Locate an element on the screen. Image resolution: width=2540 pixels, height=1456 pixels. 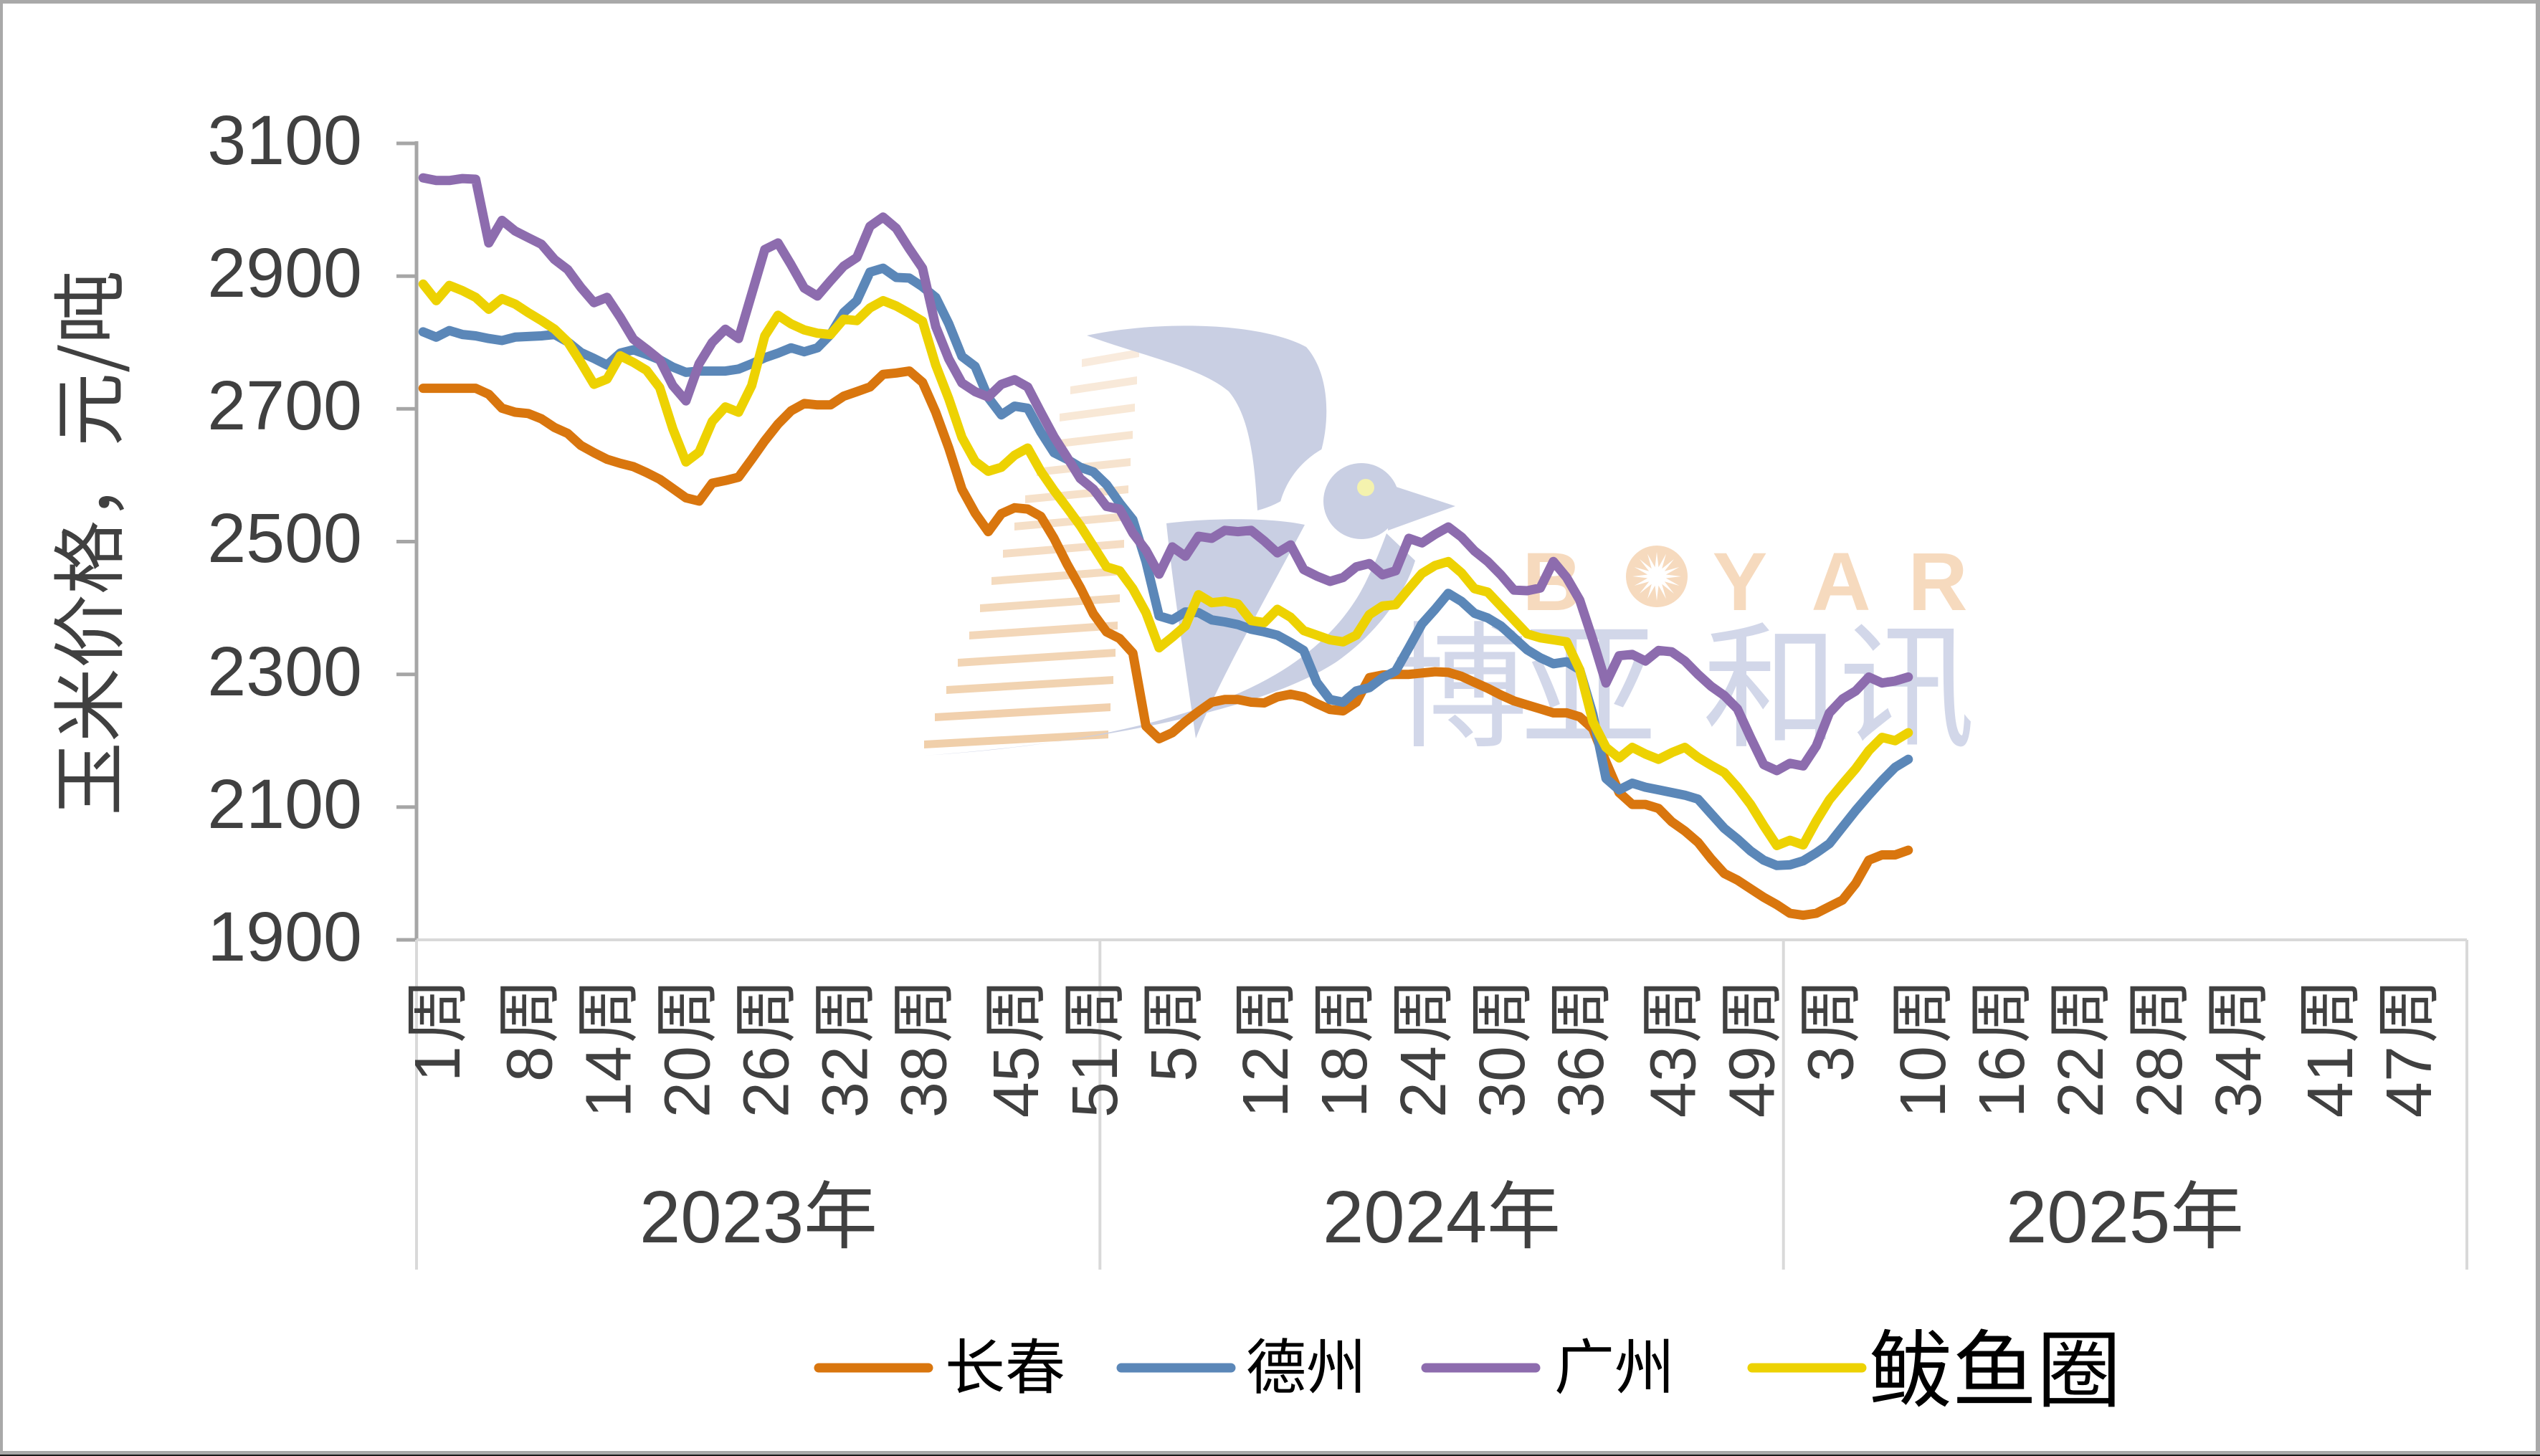
svg-text: 3 is located at coordinates (1832, 1064).